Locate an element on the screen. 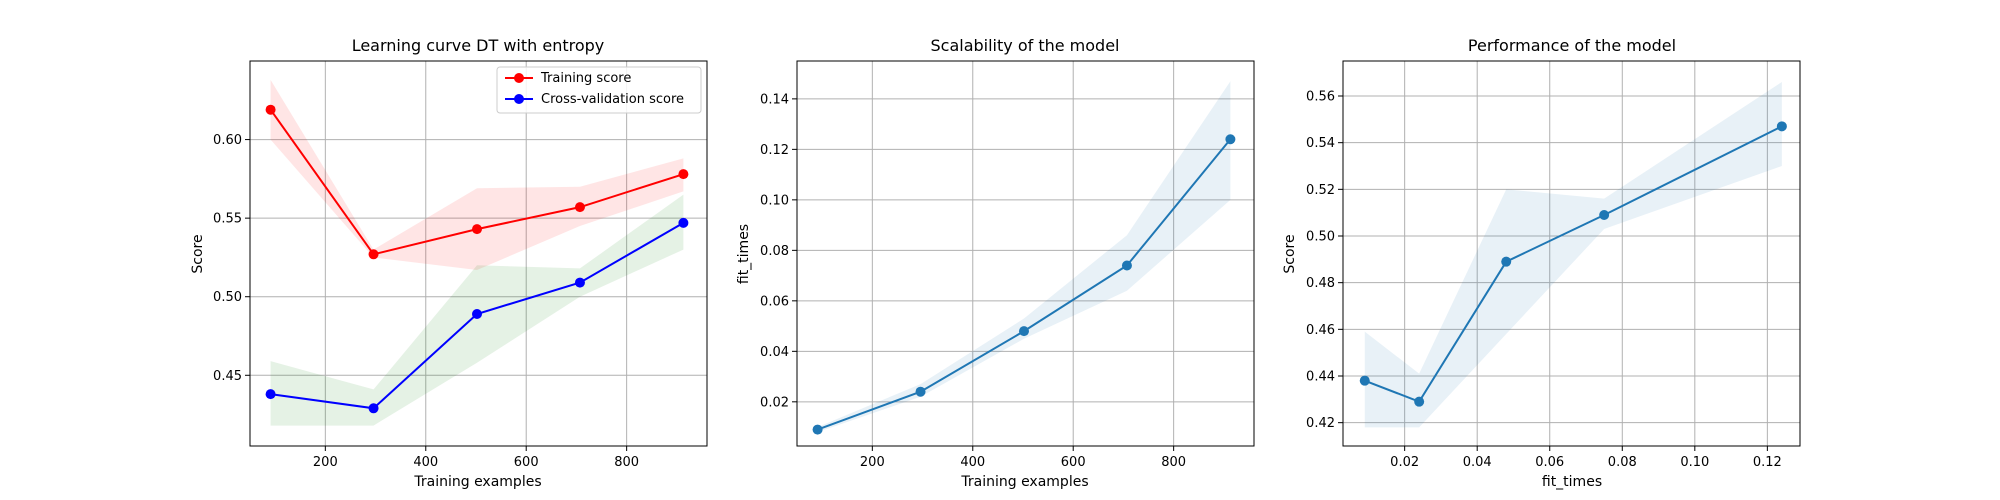 The height and width of the screenshot is (500, 2000). learning-curve-ytick-label: 0.45 is located at coordinates (227, 376).